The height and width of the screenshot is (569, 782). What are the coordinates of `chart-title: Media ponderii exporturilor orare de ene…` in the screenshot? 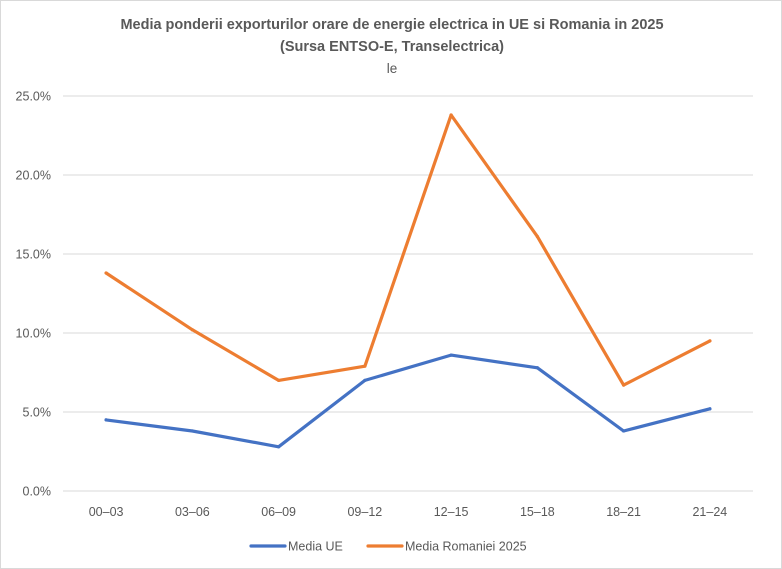 It's located at (391, 25).